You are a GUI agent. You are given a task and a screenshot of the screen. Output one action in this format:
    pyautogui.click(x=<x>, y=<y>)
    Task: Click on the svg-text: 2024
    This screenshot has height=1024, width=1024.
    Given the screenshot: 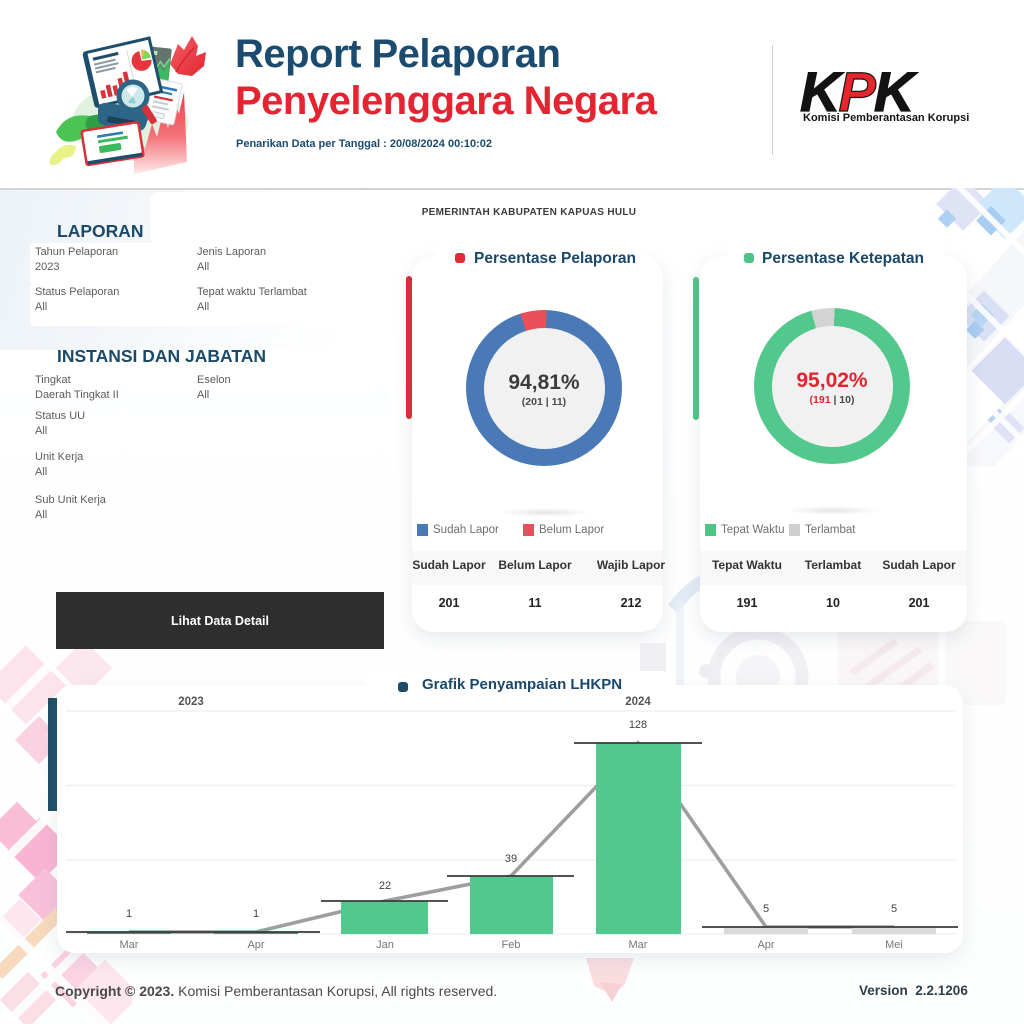 What is the action you would take?
    pyautogui.click(x=638, y=702)
    